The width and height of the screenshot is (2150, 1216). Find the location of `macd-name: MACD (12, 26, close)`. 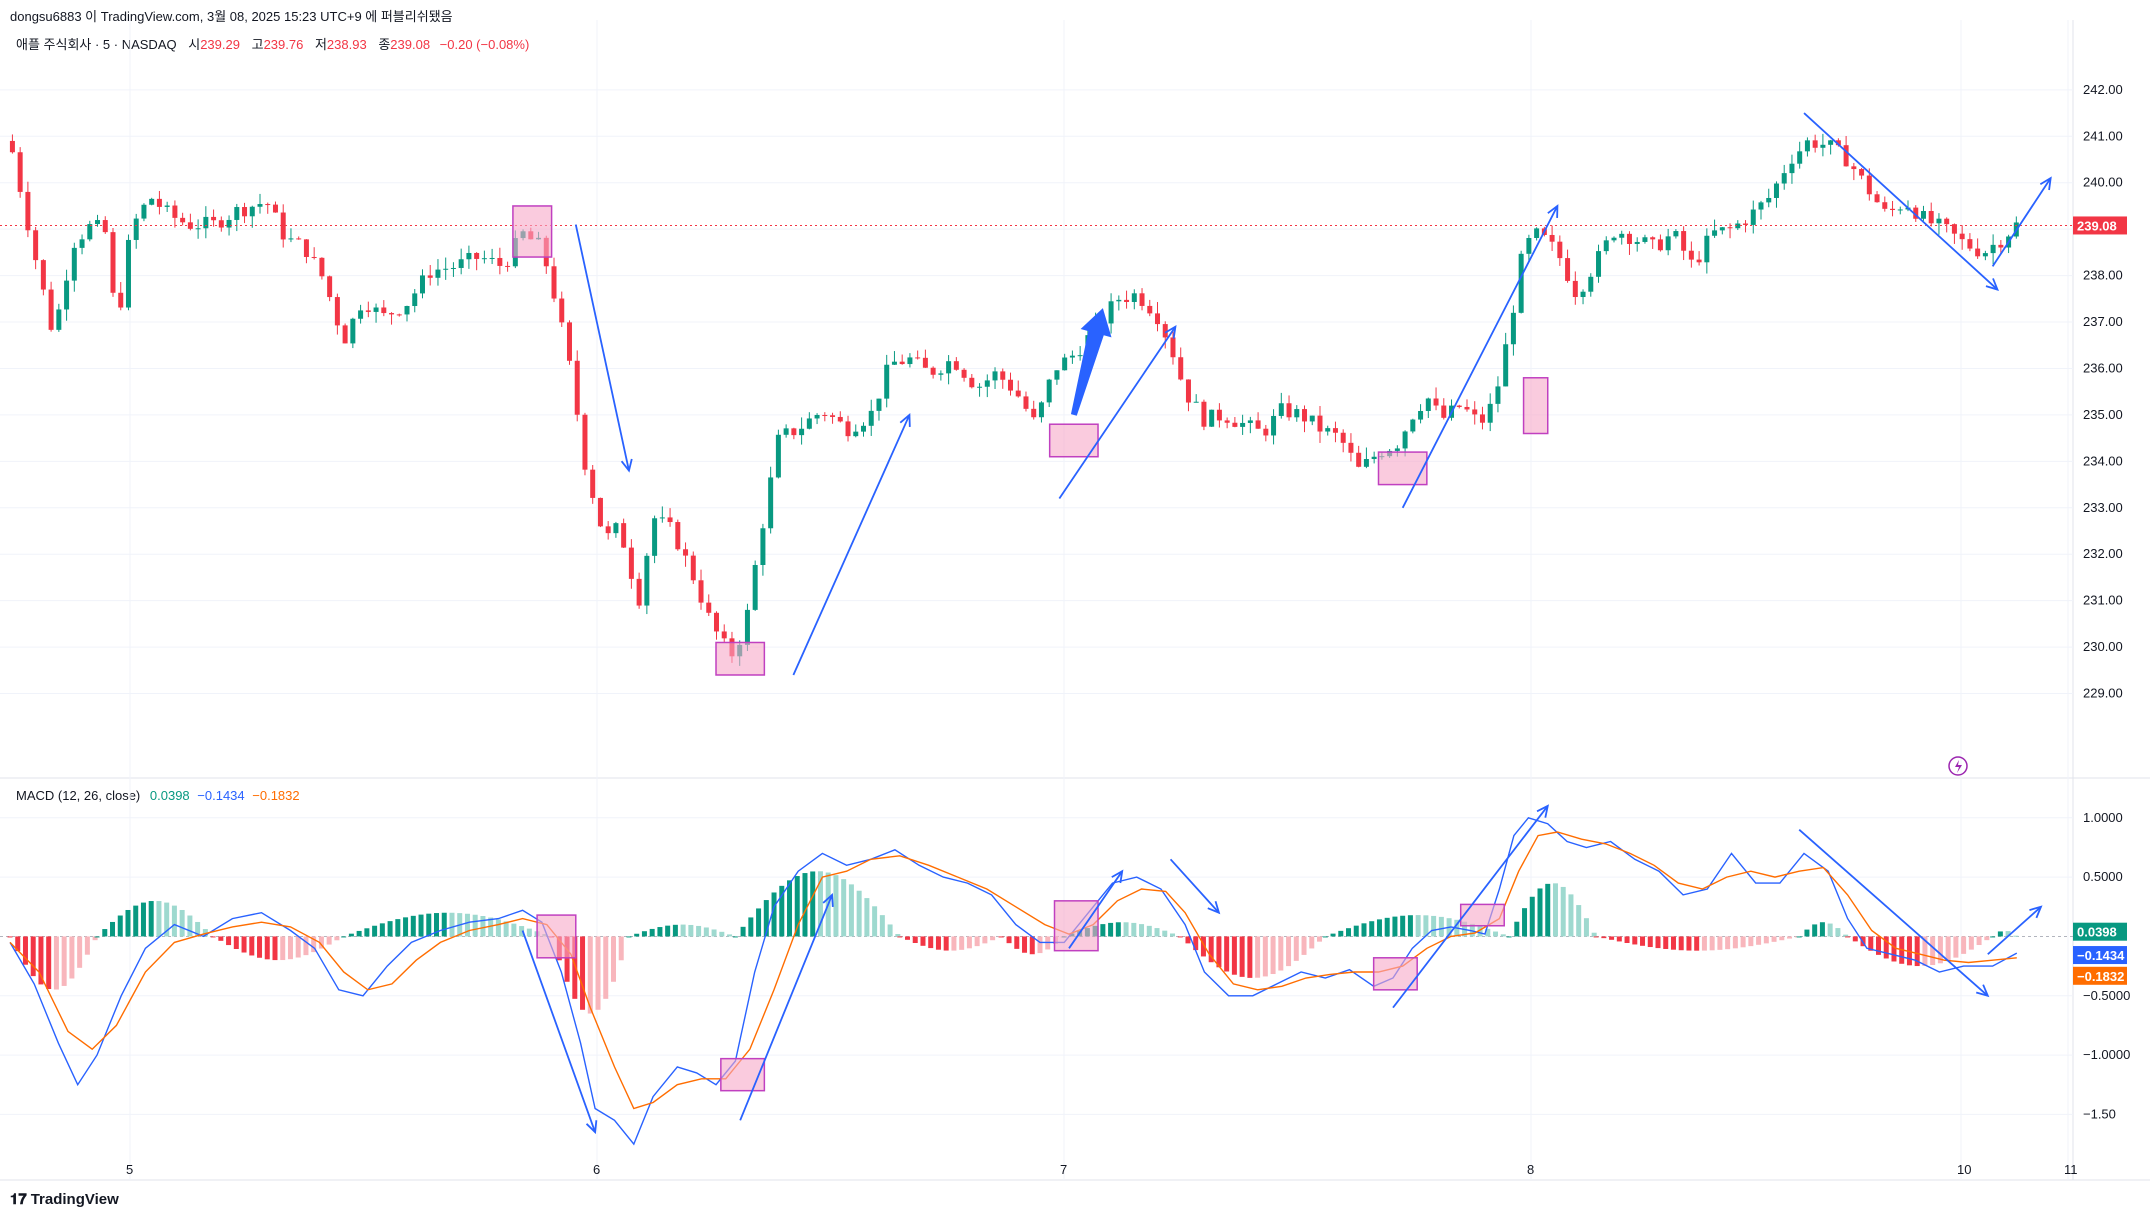

macd-name: MACD (12, 26, close) is located at coordinates (78, 795).